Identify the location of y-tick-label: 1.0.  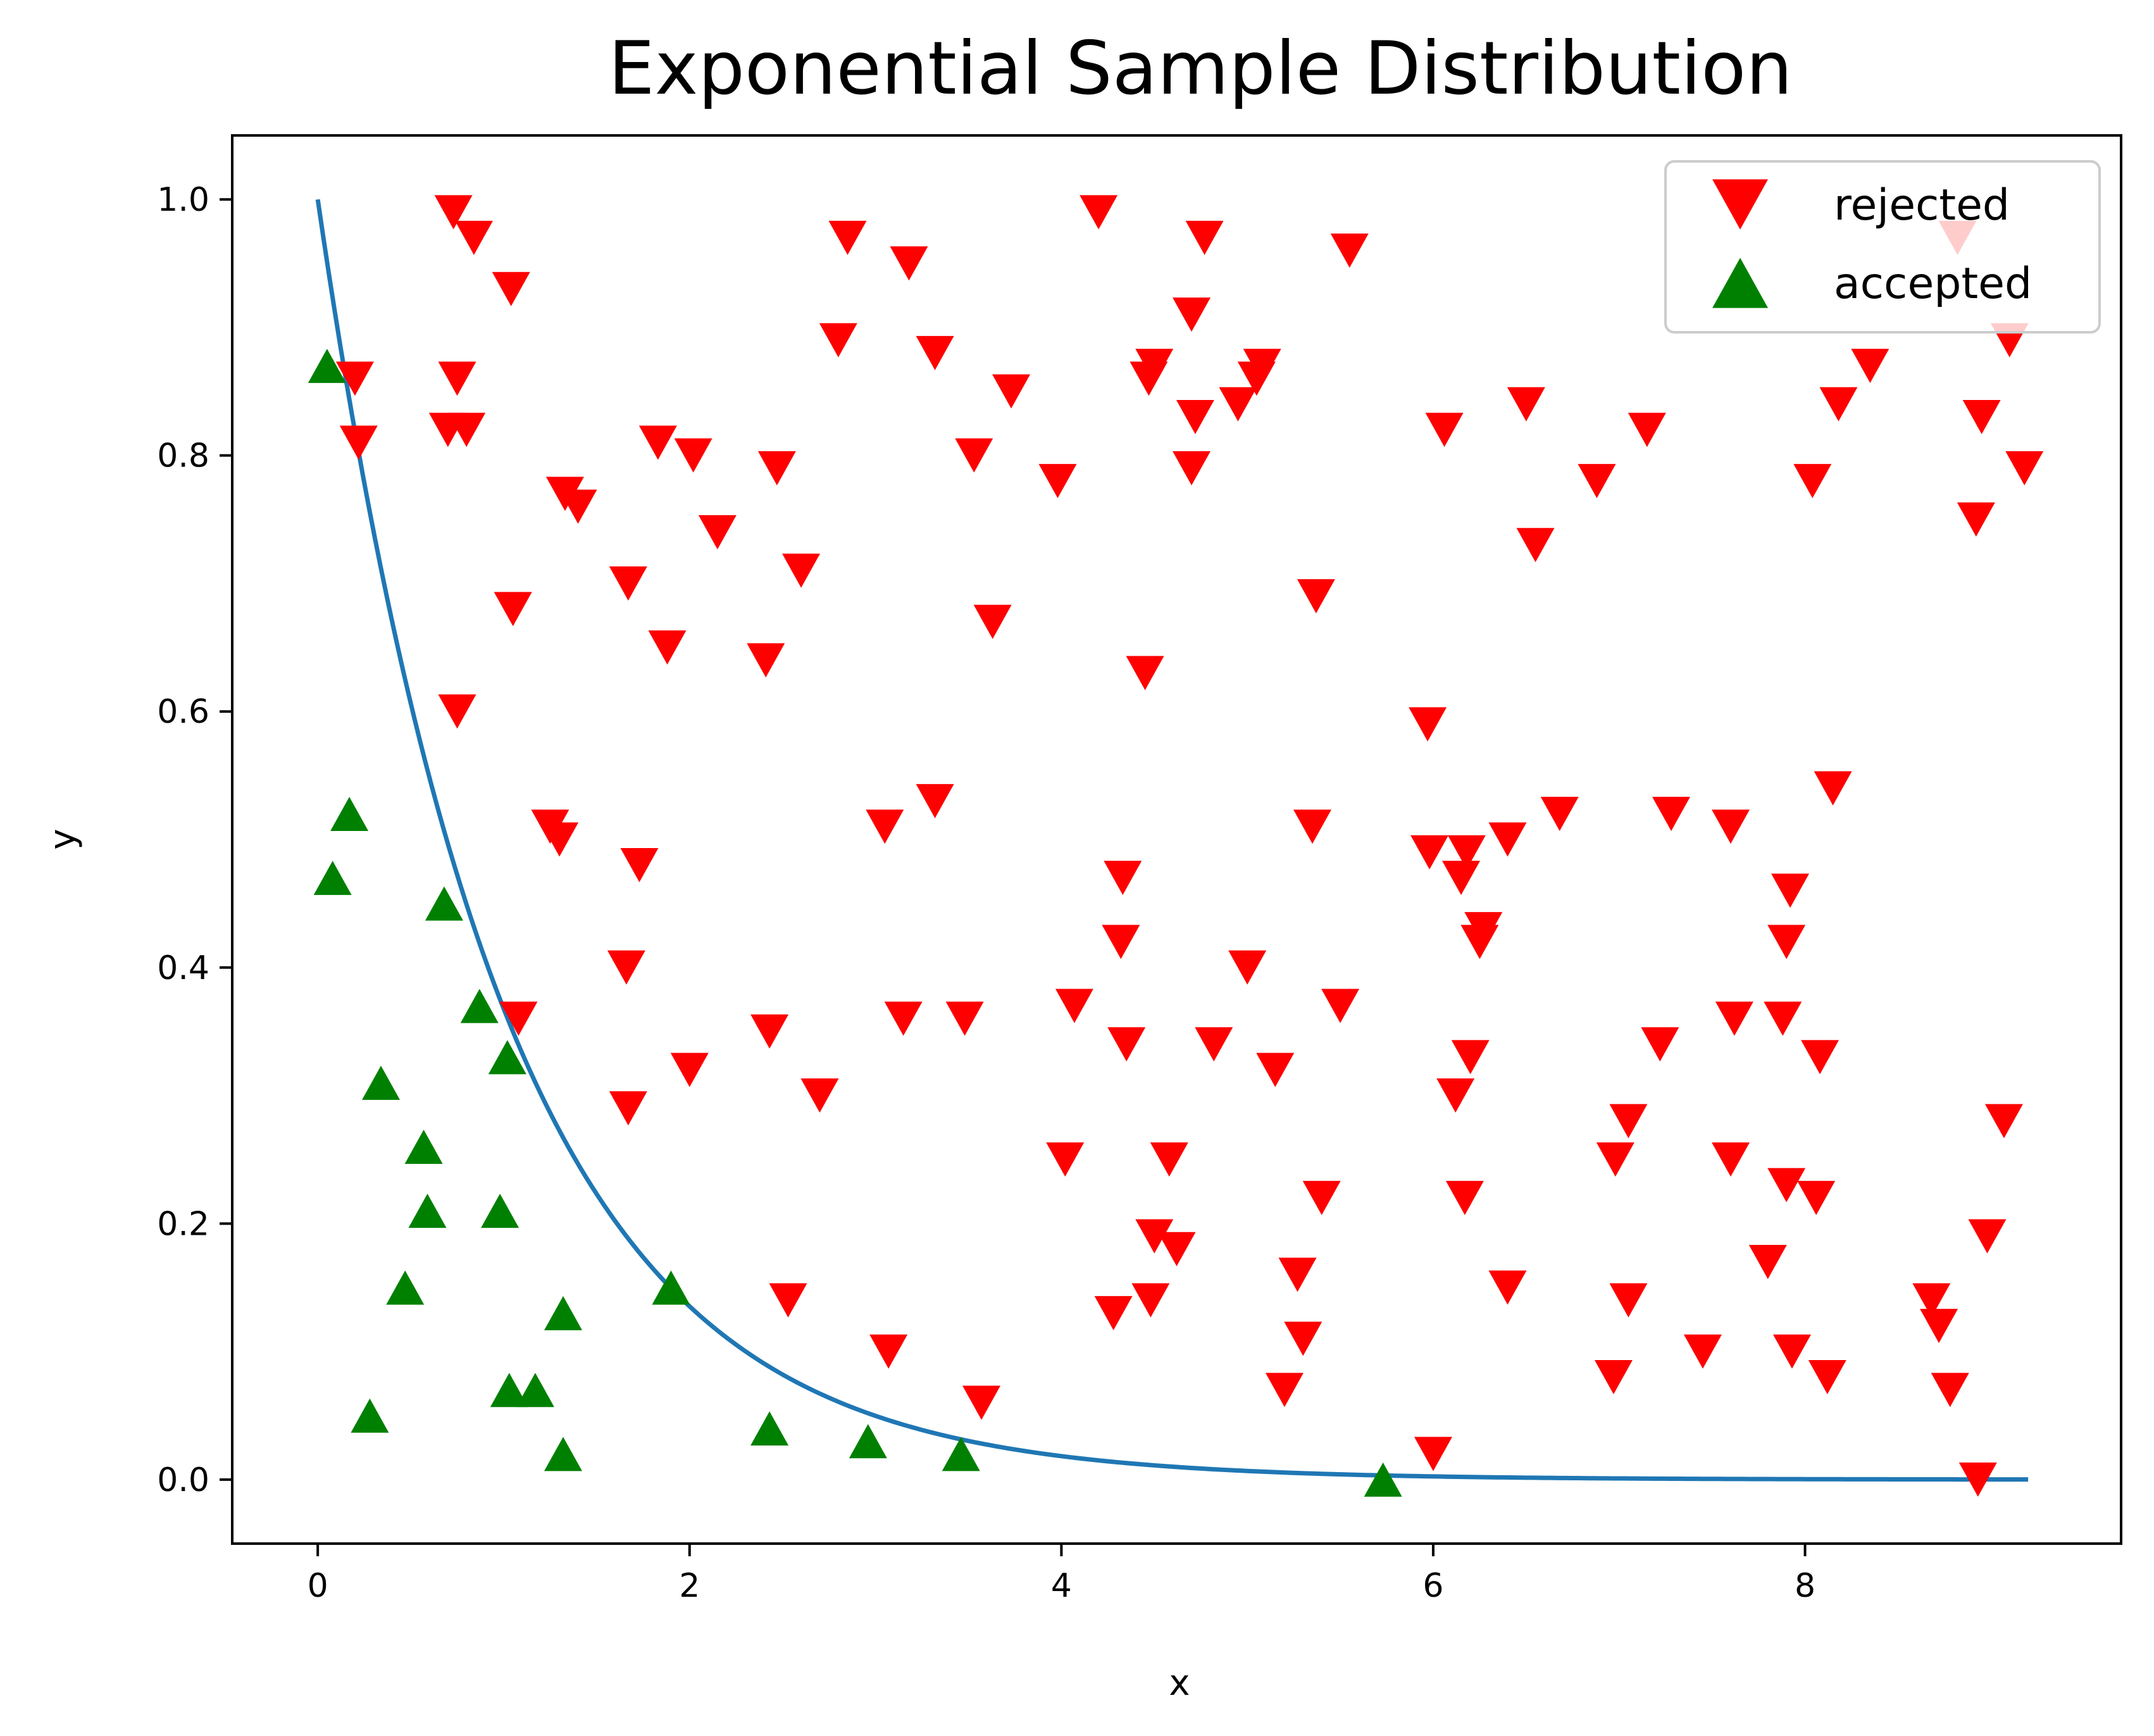
(183, 200).